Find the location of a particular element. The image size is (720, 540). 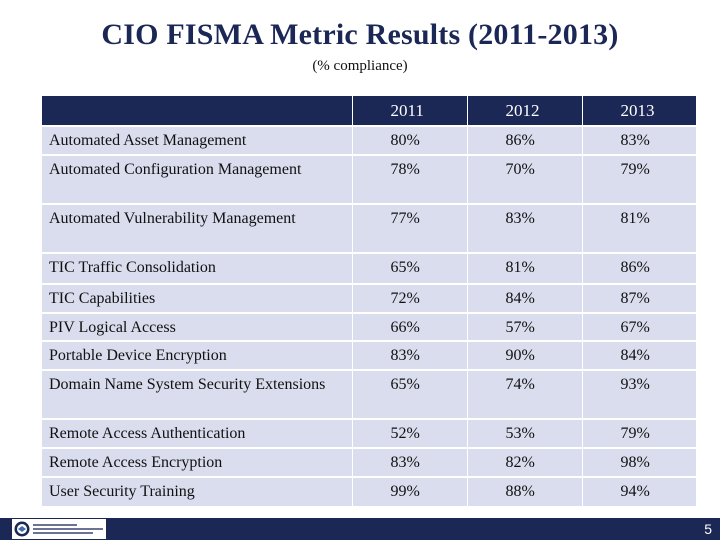

cell-value: 80% is located at coordinates (410, 140).